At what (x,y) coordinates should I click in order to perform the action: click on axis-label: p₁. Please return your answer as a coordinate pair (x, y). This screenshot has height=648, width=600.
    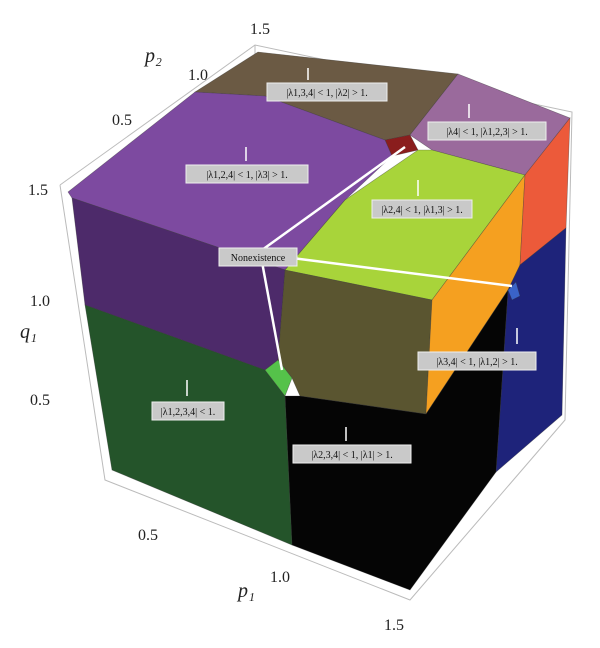
    Looking at the image, I should click on (245, 591).